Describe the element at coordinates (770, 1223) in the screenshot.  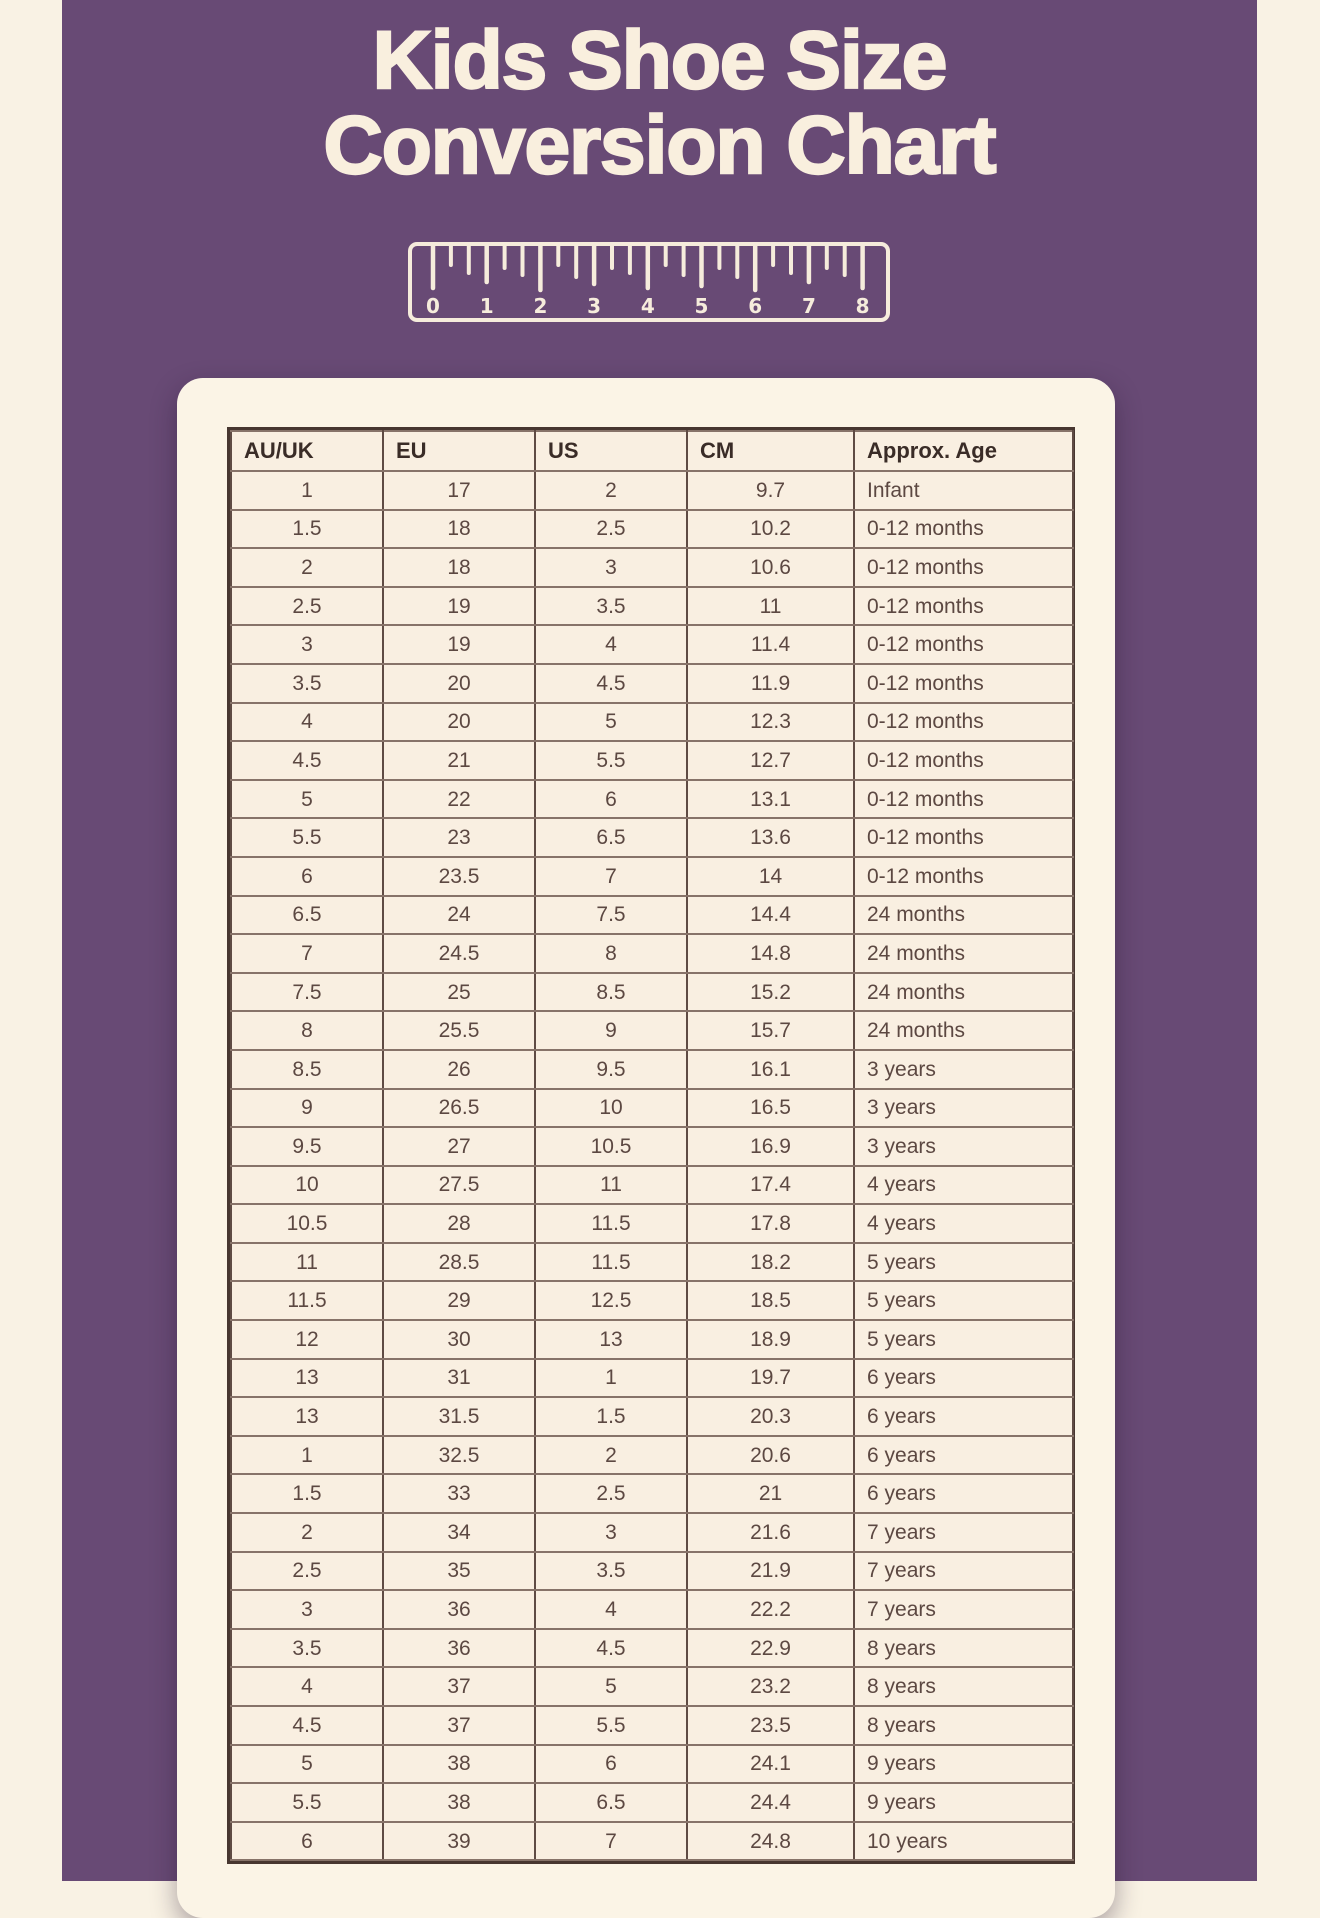
I see `table-cell: 17.8` at that location.